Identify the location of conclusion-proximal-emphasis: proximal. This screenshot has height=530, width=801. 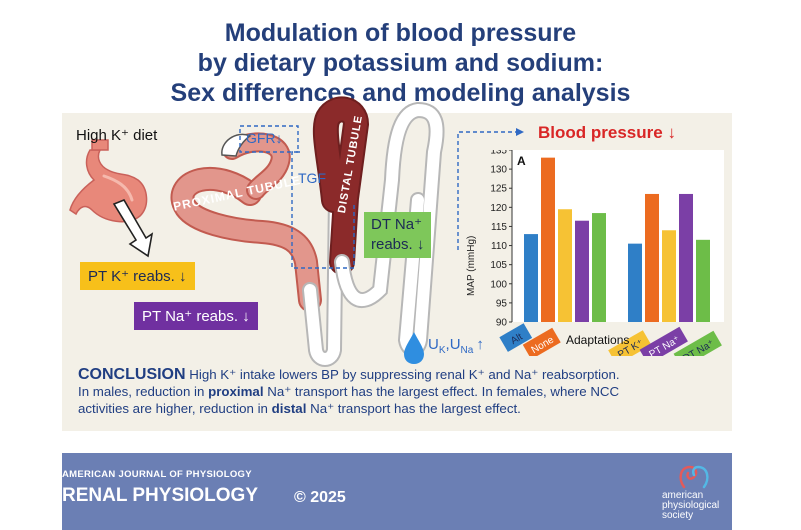
(236, 391).